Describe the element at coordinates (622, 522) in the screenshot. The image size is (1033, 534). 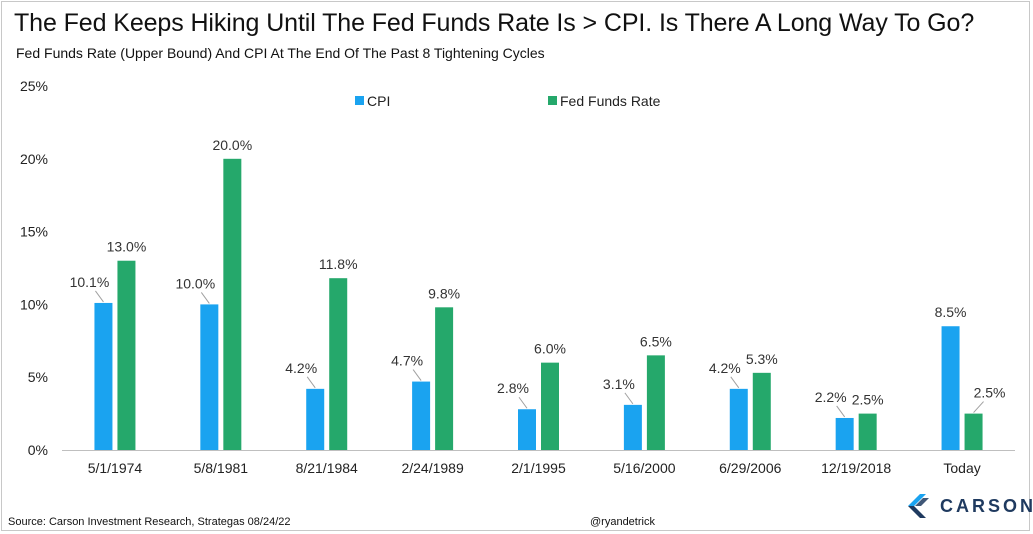
I see `author-handle: @ryandetrick` at that location.